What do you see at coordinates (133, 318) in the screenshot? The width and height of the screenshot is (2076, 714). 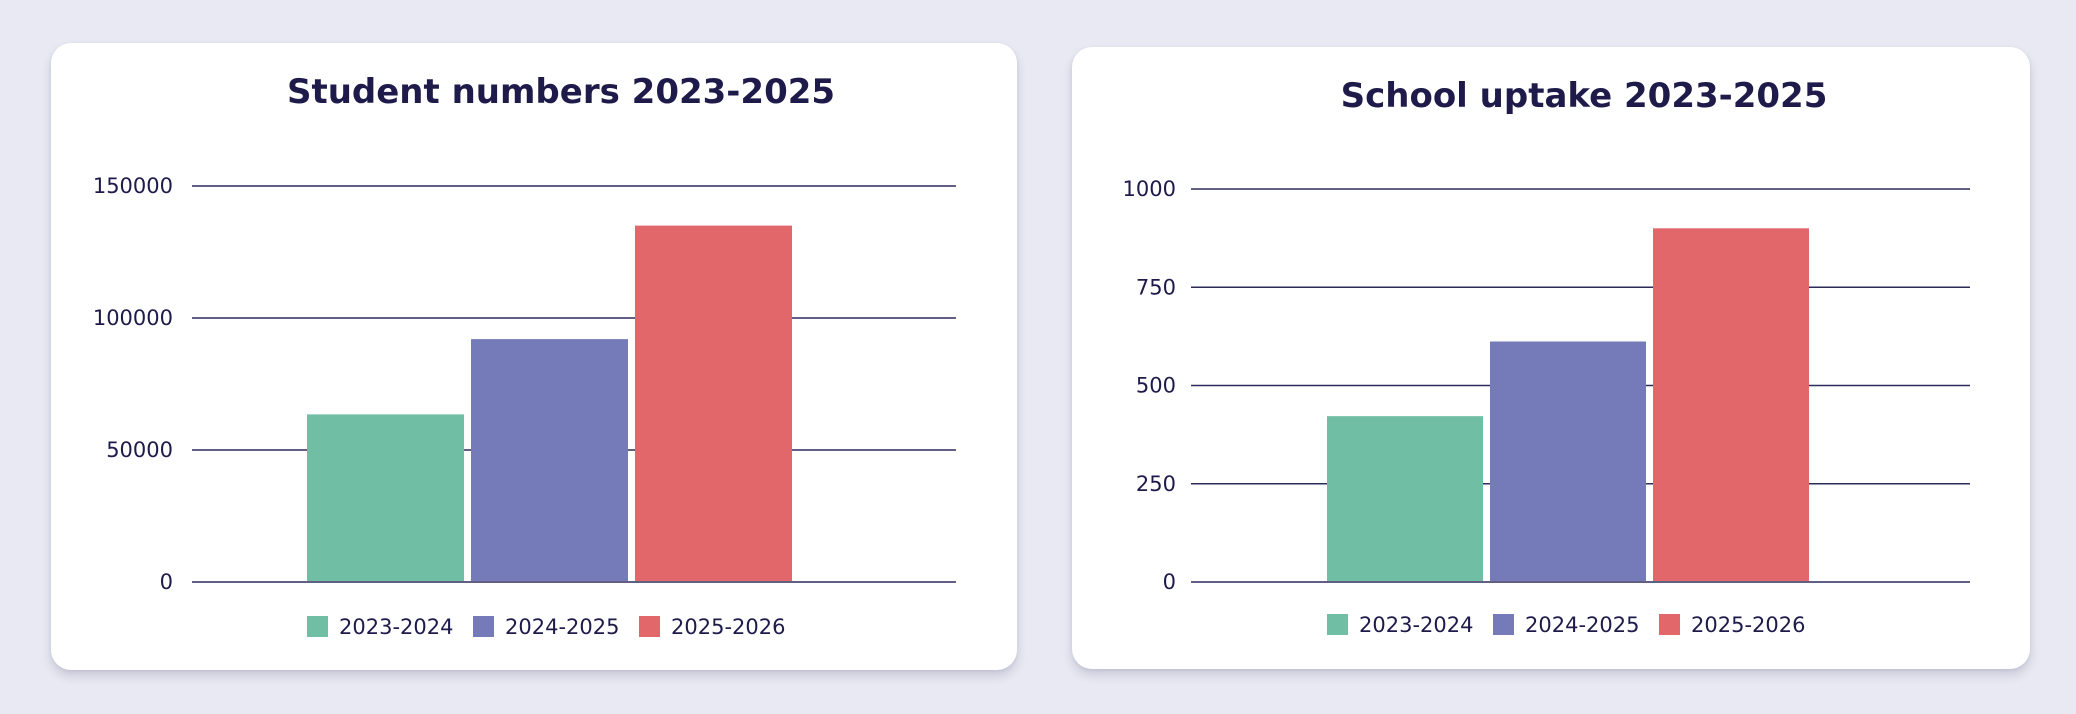 I see `y-tick-label: 100000` at bounding box center [133, 318].